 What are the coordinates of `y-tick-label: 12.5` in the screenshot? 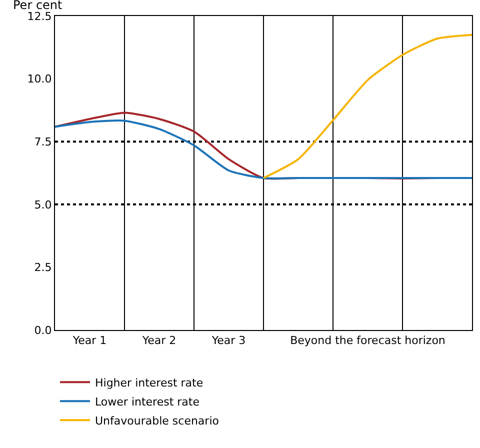 It's located at (39, 16).